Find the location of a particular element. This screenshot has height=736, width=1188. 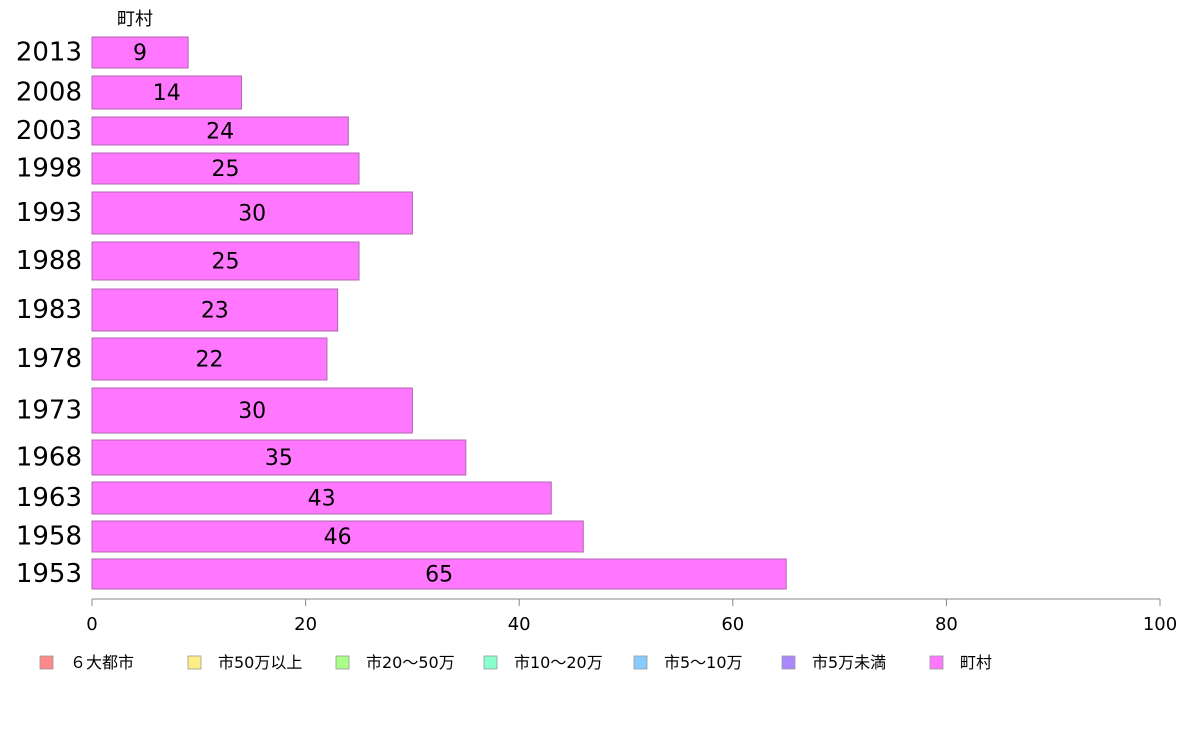

bar-value-label: 14 is located at coordinates (167, 93).